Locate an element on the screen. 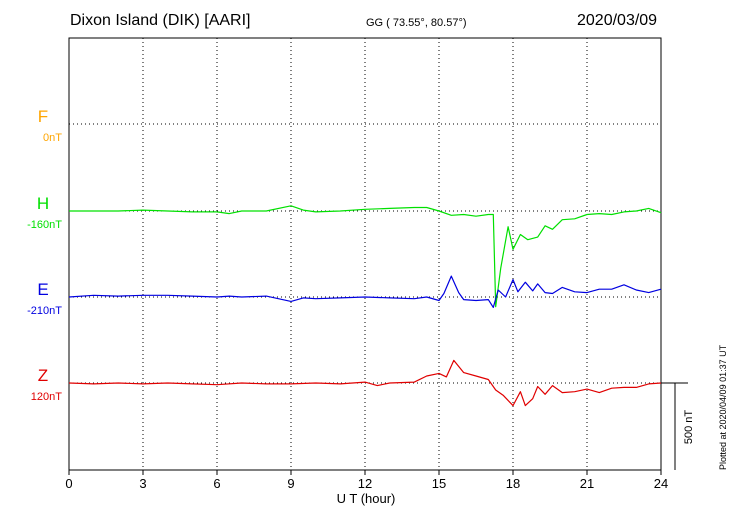 The image size is (730, 520). series-baseline-H: -160nT is located at coordinates (44, 225).